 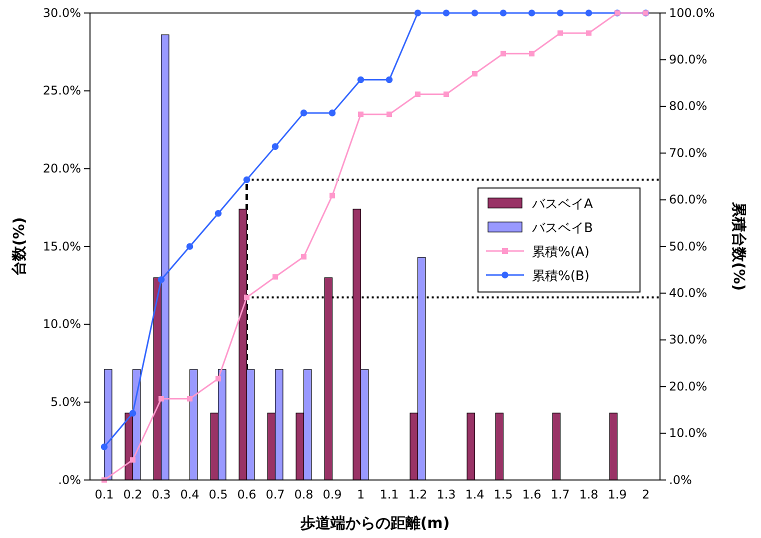 I want to click on x-tick-label: 1.3, so click(x=446, y=495).